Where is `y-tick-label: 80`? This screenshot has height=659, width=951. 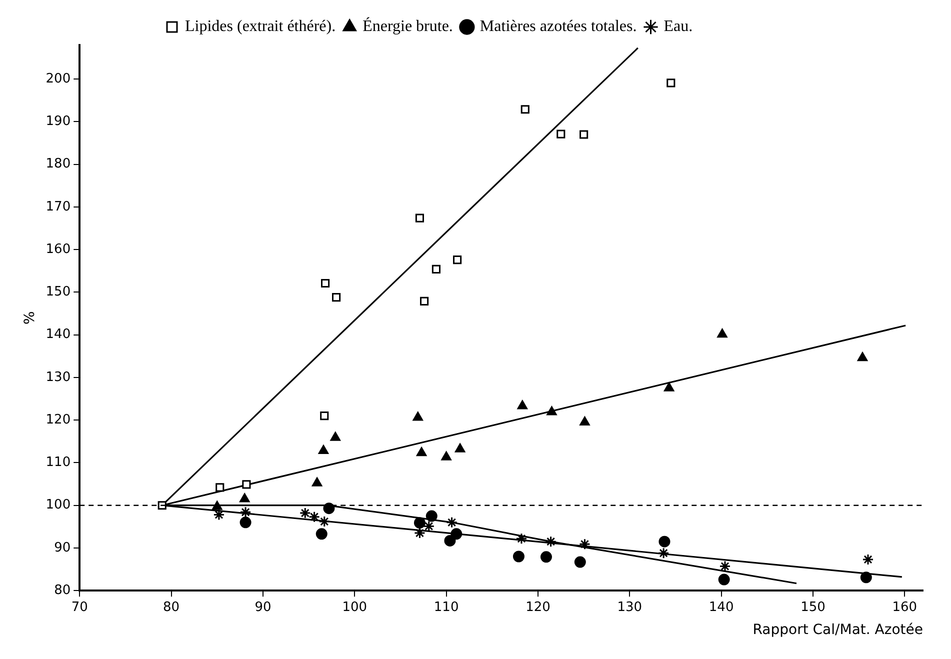
y-tick-label: 80 is located at coordinates (62, 590).